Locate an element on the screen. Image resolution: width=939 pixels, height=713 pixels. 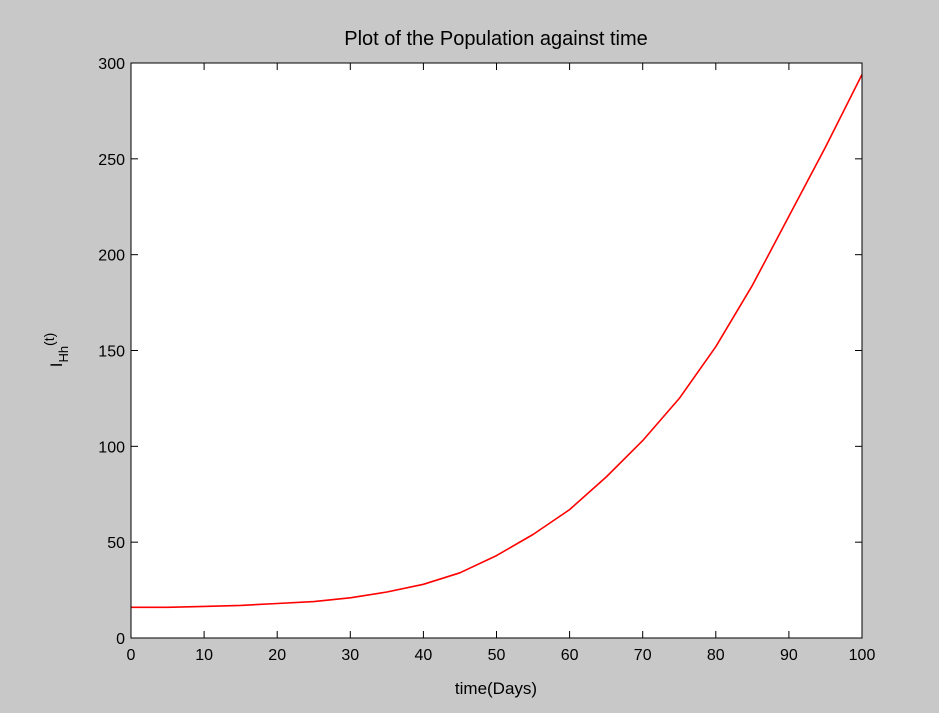
y-tick-label: 0 is located at coordinates (120, 639).